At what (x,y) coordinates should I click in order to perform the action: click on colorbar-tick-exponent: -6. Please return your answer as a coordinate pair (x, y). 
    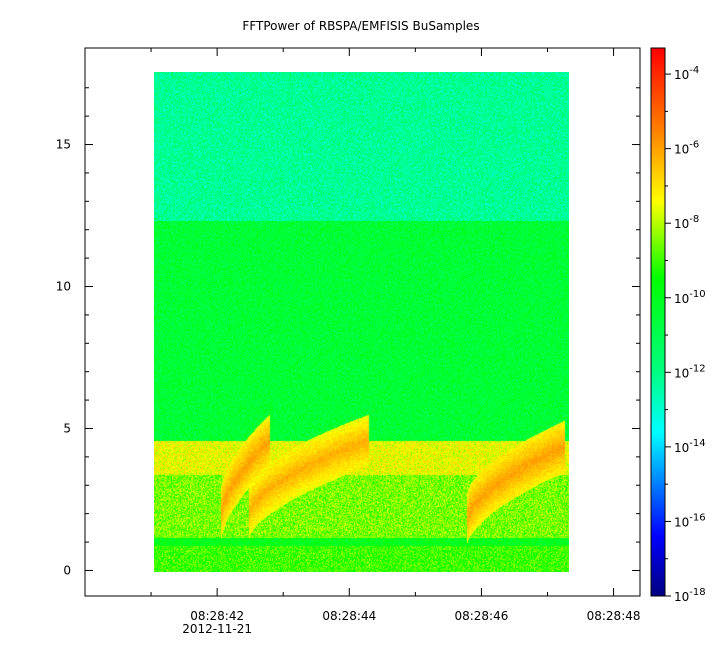
    Looking at the image, I should click on (694, 145).